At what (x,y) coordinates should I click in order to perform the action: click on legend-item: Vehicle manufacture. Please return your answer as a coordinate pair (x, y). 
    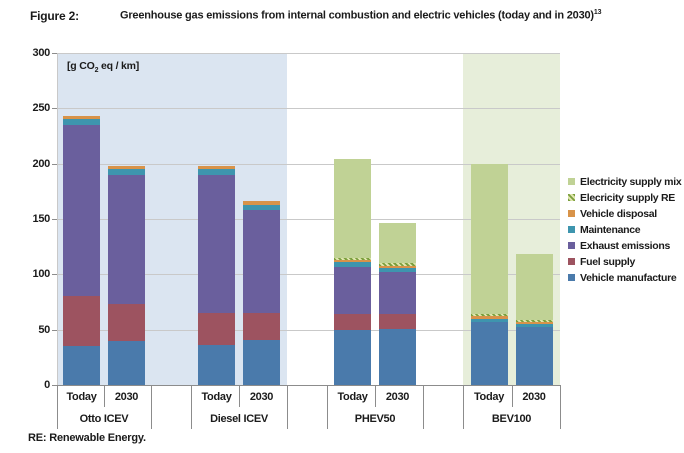
    Looking at the image, I should click on (626, 278).